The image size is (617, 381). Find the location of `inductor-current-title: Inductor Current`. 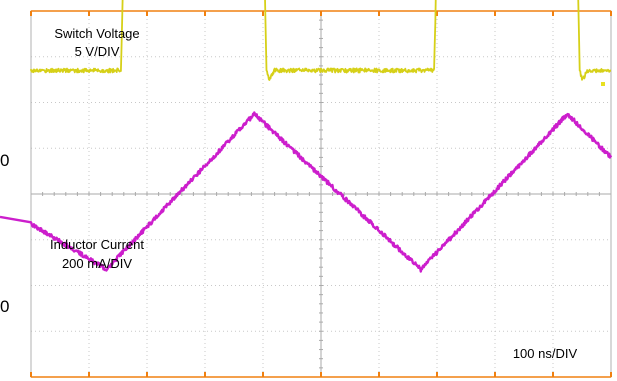

inductor-current-title: Inductor Current is located at coordinates (97, 244).